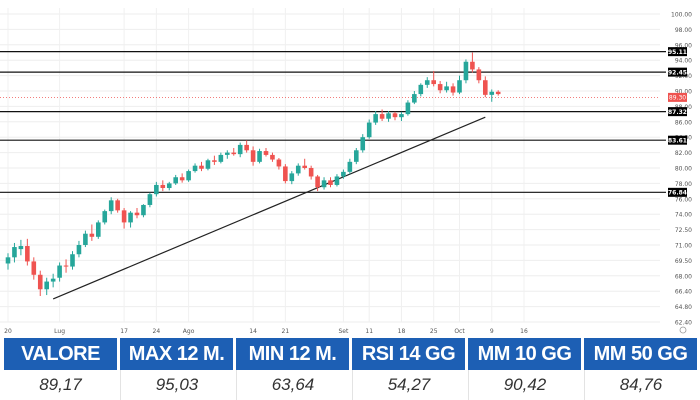 The width and height of the screenshot is (700, 400). Describe the element at coordinates (459, 331) in the screenshot. I see `x-tick-label: Oct` at that location.